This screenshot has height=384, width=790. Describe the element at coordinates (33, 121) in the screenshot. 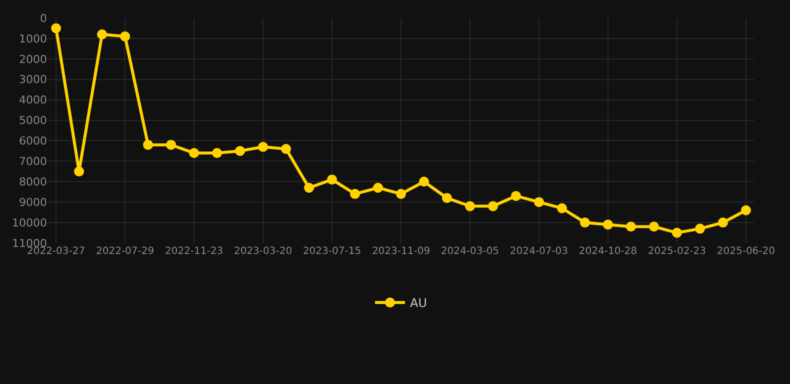

I see `y-tick-label: 5000` at that location.